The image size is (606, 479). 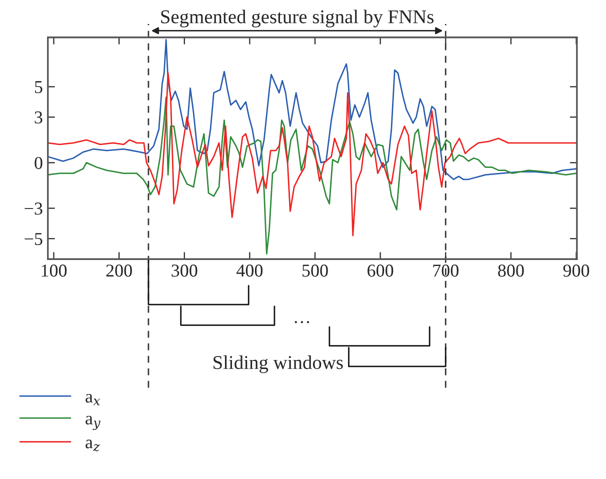 What do you see at coordinates (93, 446) in the screenshot?
I see `legend-label: a$_{z}$` at bounding box center [93, 446].